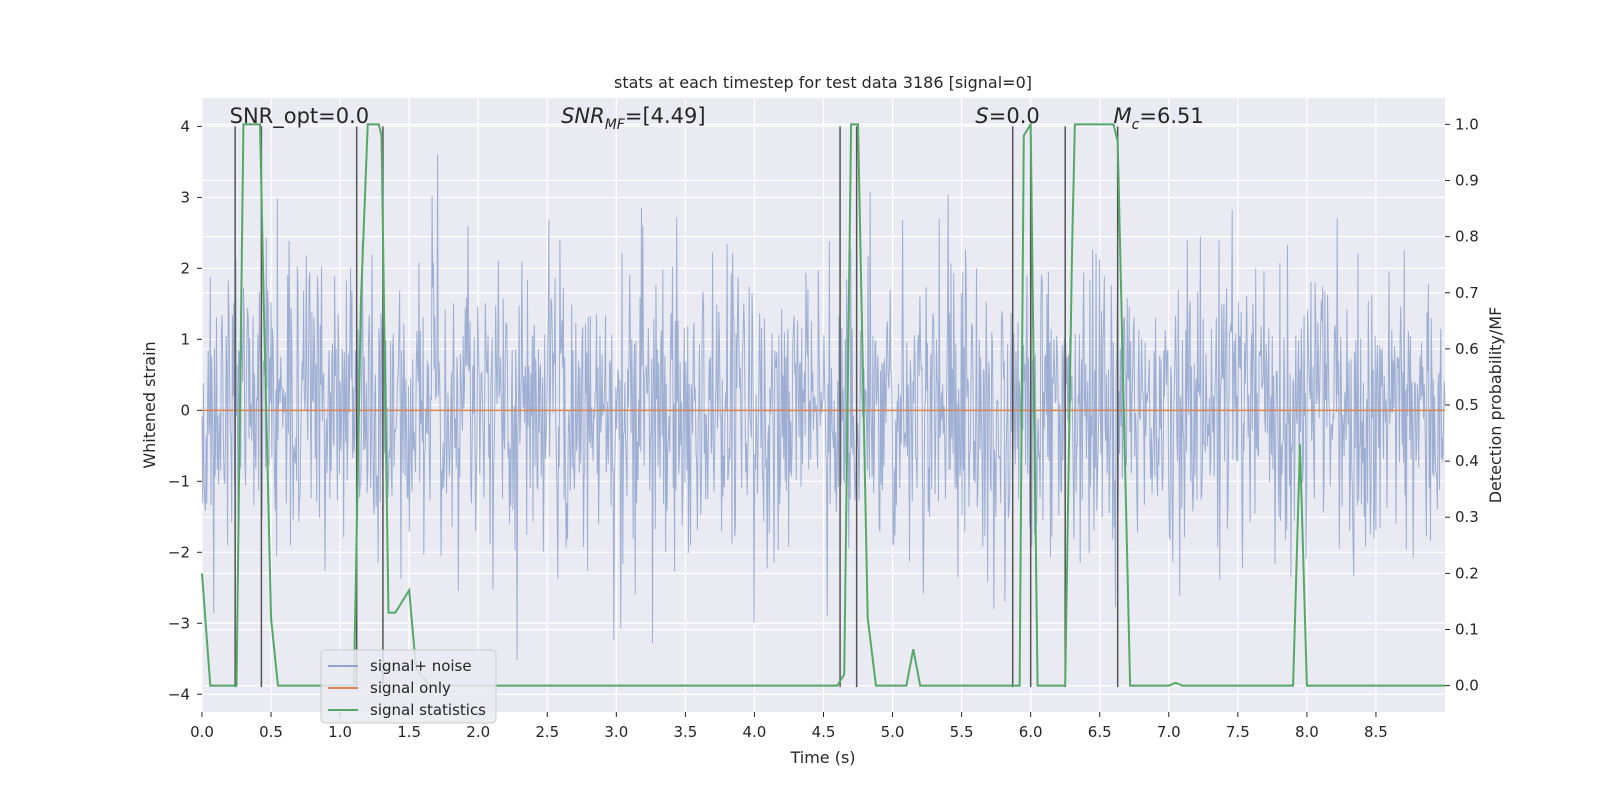 Image resolution: width=1600 pixels, height=800 pixels. Describe the element at coordinates (1007, 116) in the screenshot. I see `annotation-s-stat: S=0.0` at that location.